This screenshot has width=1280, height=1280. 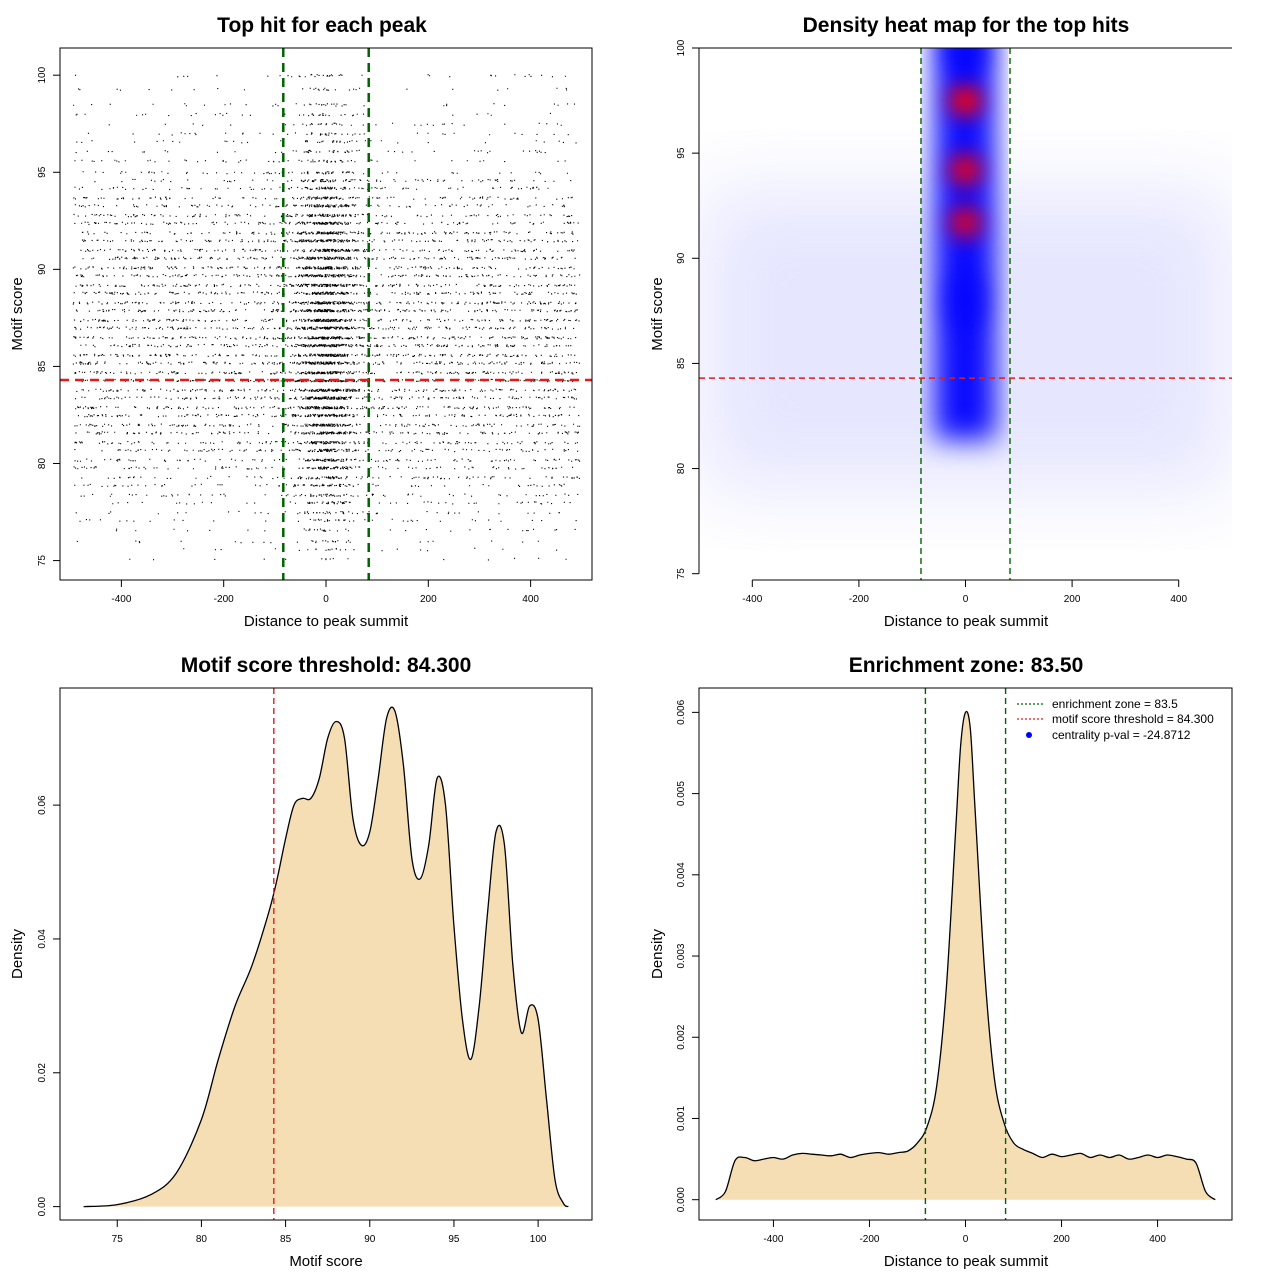 I want to click on x-tick-label: 90, so click(x=370, y=1239).